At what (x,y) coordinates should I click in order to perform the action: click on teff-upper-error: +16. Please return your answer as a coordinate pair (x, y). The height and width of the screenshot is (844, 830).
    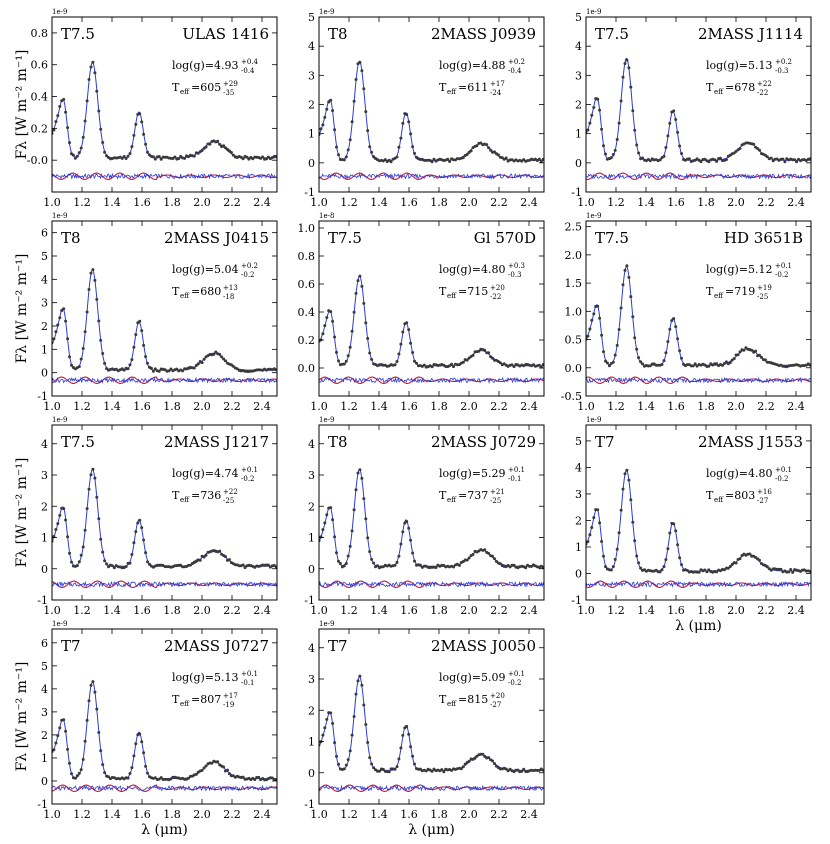
    Looking at the image, I should click on (764, 492).